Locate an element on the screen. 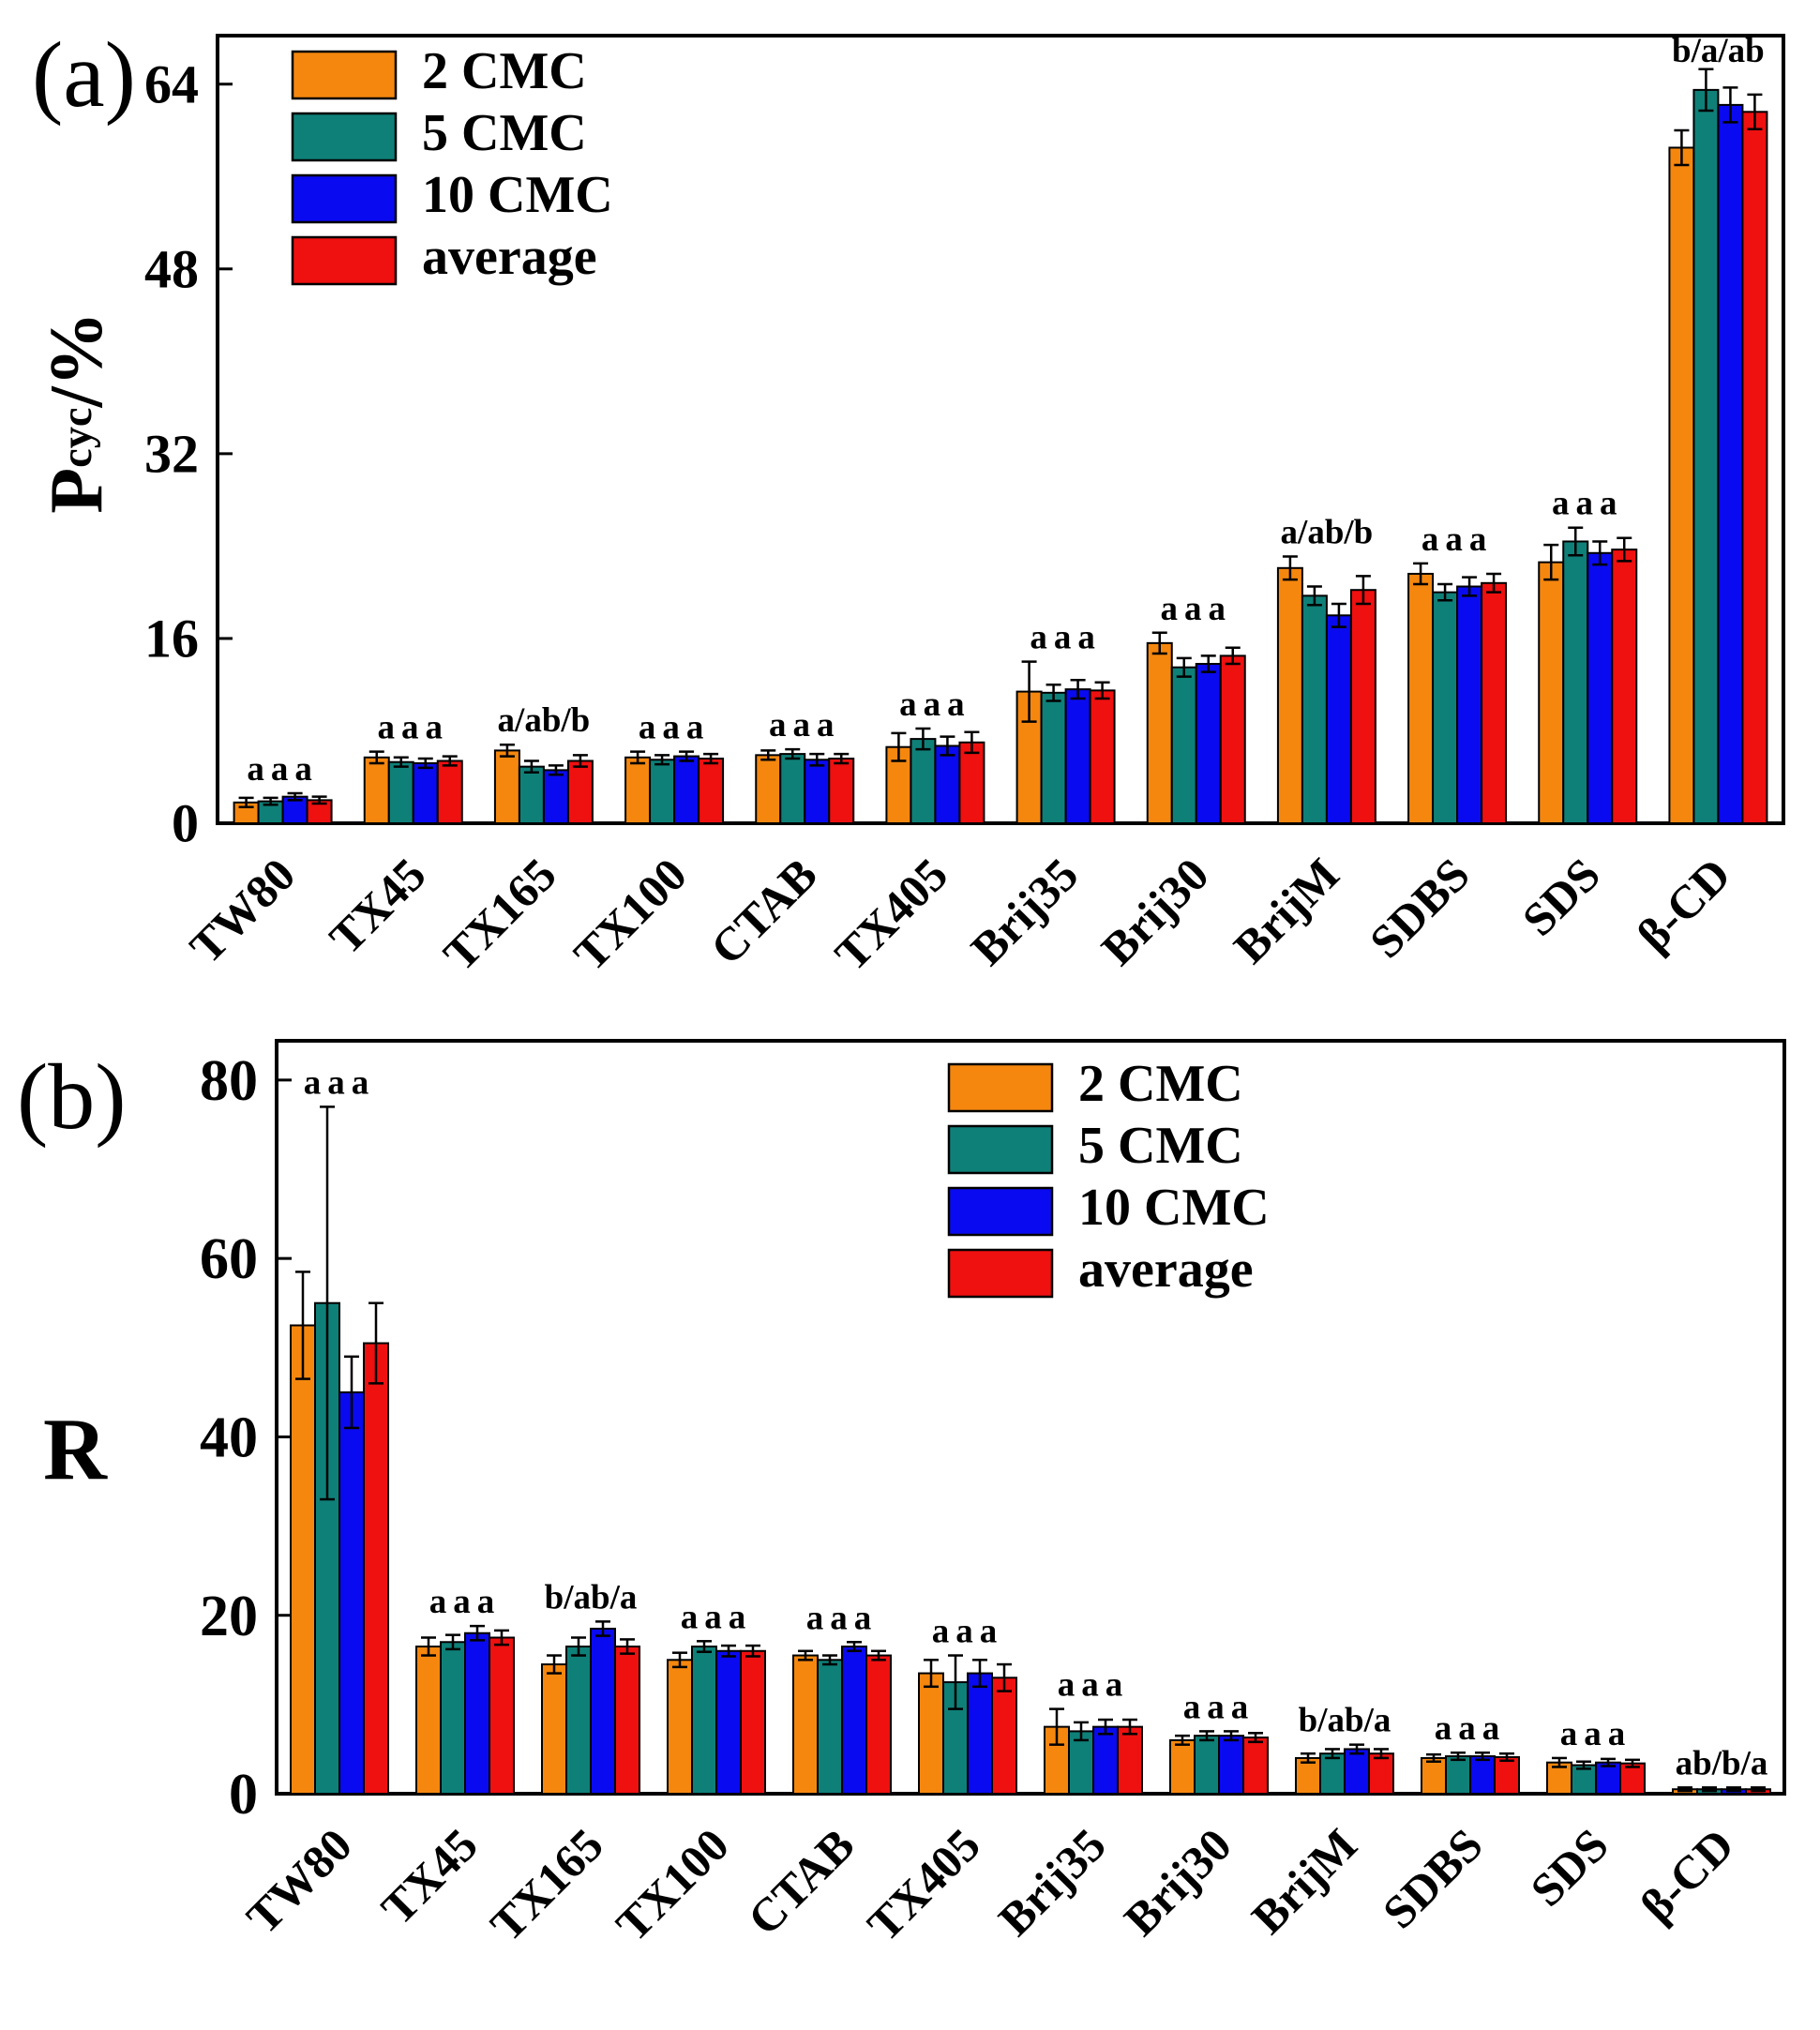 The height and width of the screenshot is (2030, 1820). x-tick-label: β-CD is located at coordinates (1687, 1875).